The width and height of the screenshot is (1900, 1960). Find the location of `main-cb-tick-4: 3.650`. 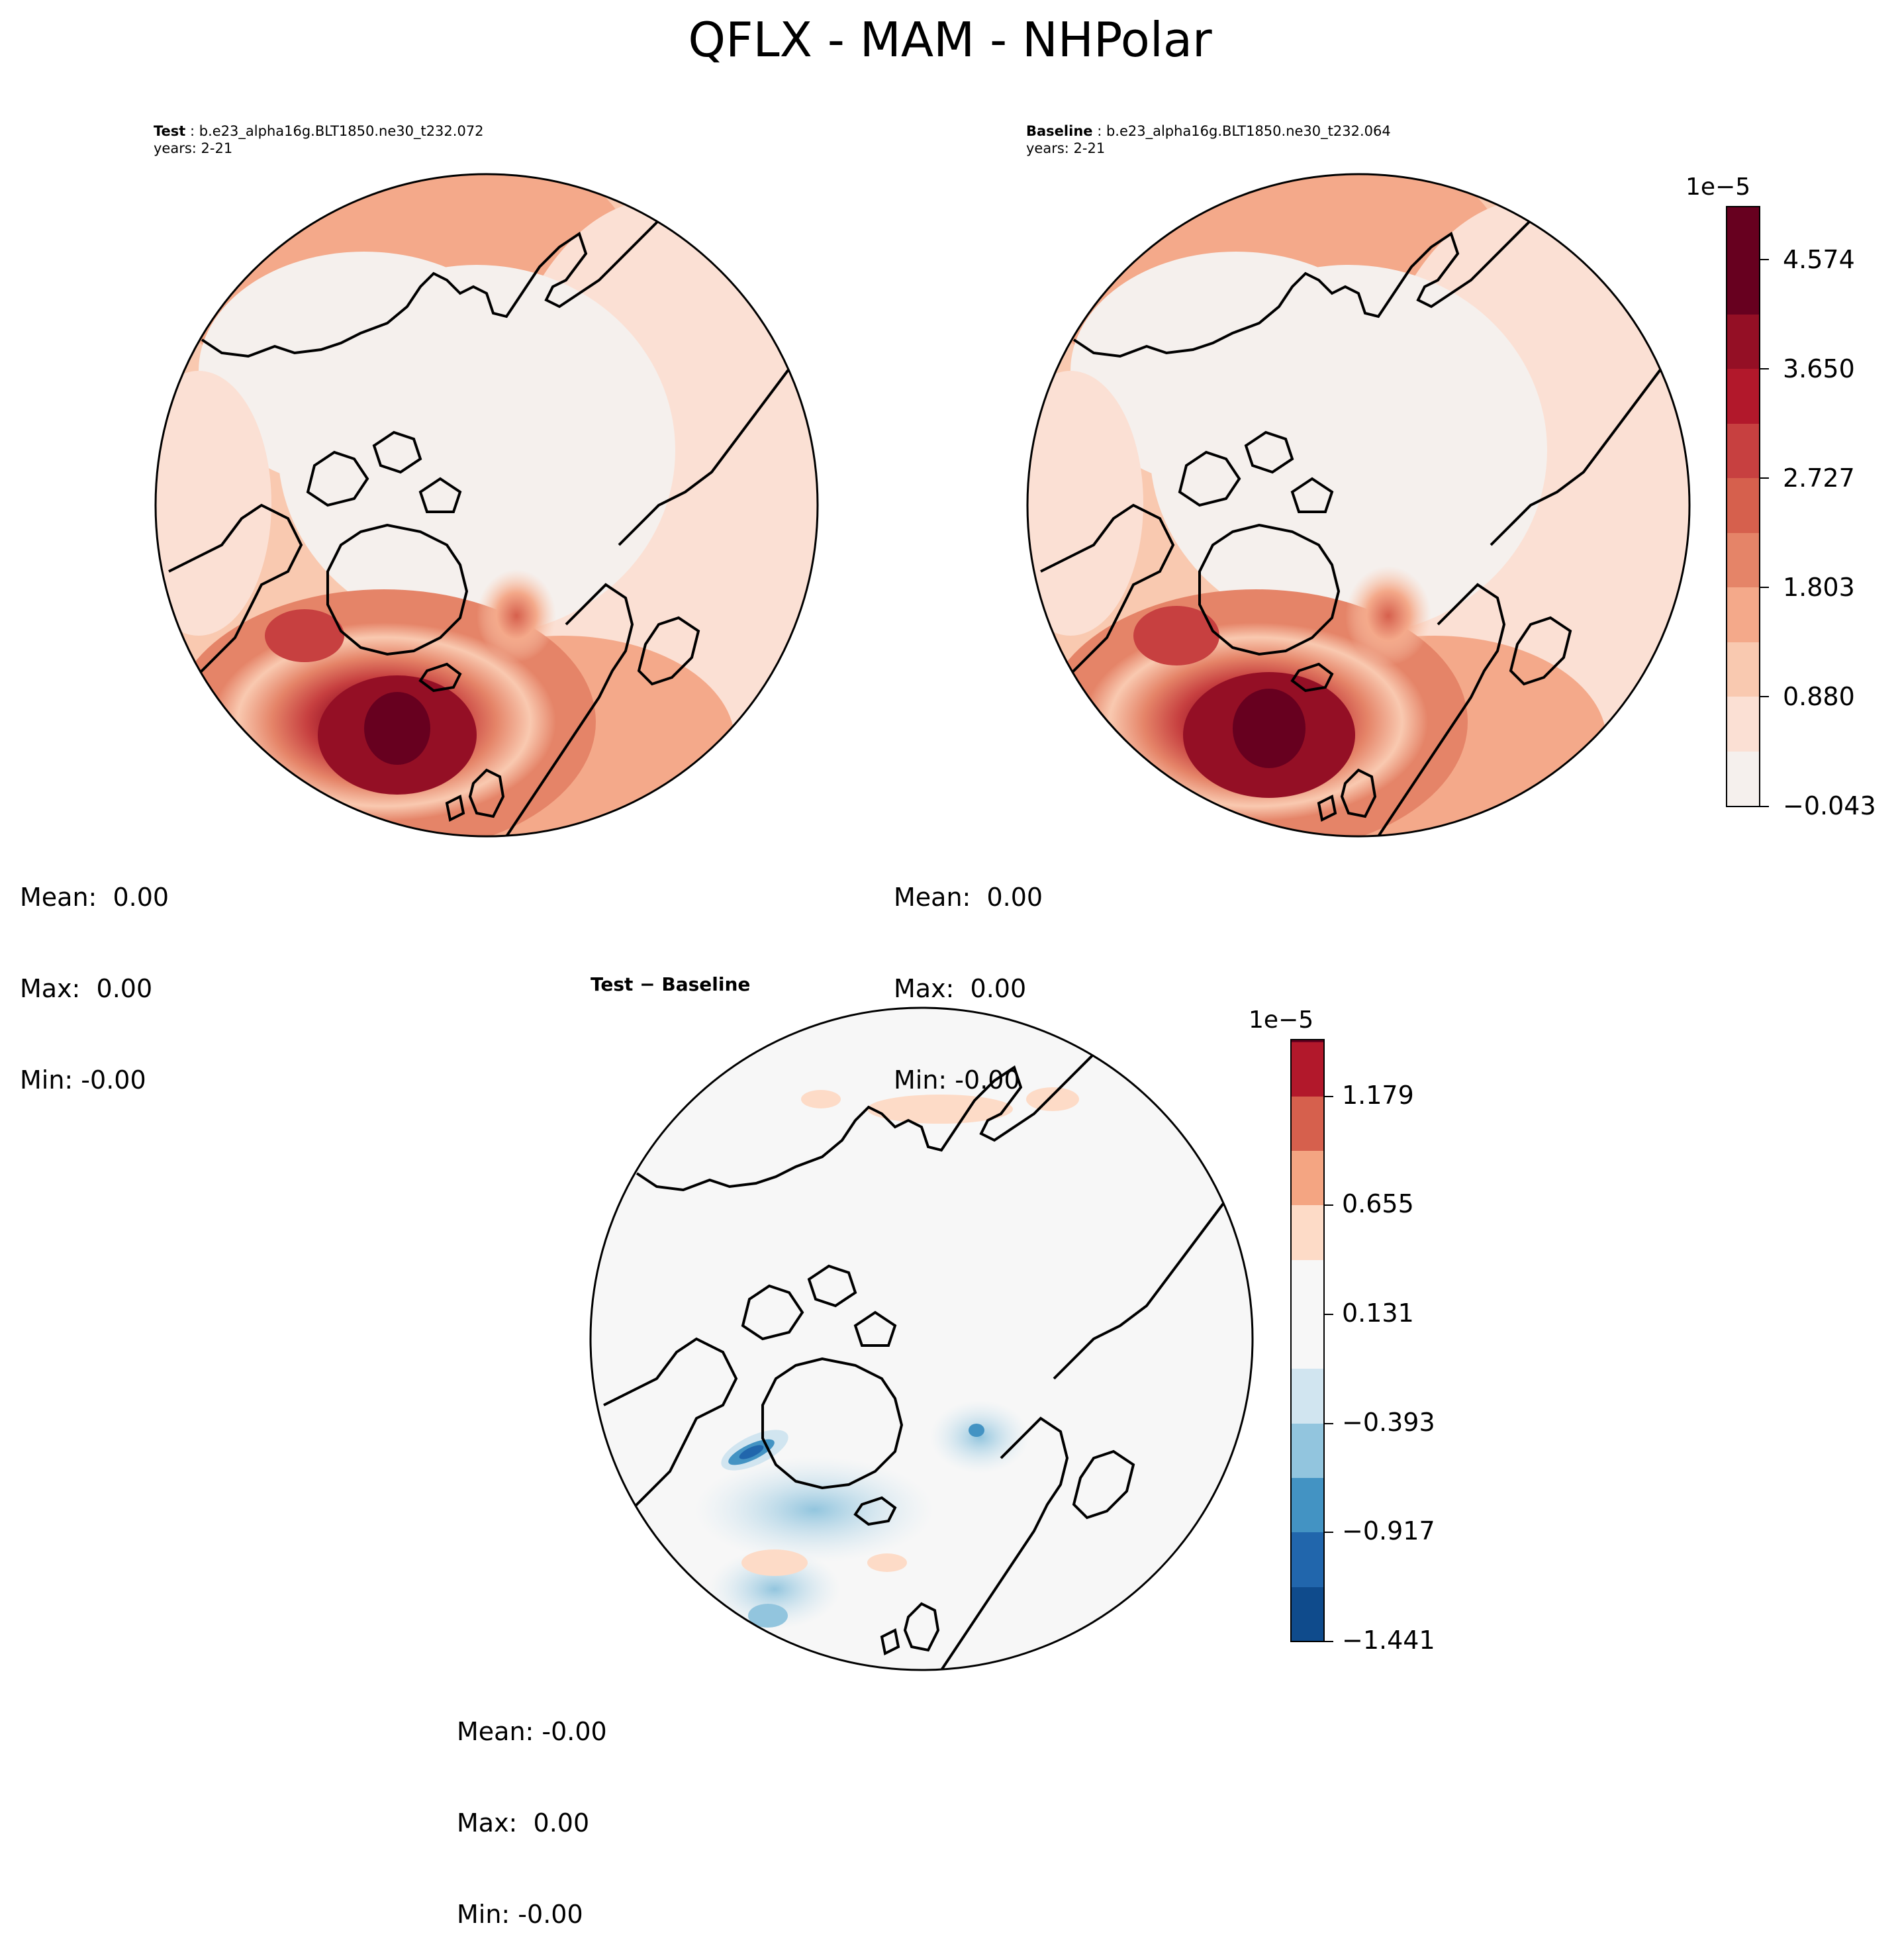

main-cb-tick-4: 3.650 is located at coordinates (1819, 368).